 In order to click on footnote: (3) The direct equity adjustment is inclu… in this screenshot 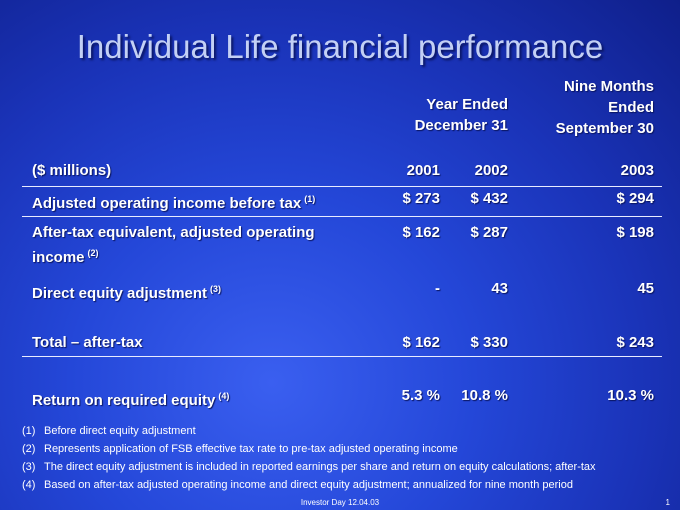, I will do `click(309, 467)`.